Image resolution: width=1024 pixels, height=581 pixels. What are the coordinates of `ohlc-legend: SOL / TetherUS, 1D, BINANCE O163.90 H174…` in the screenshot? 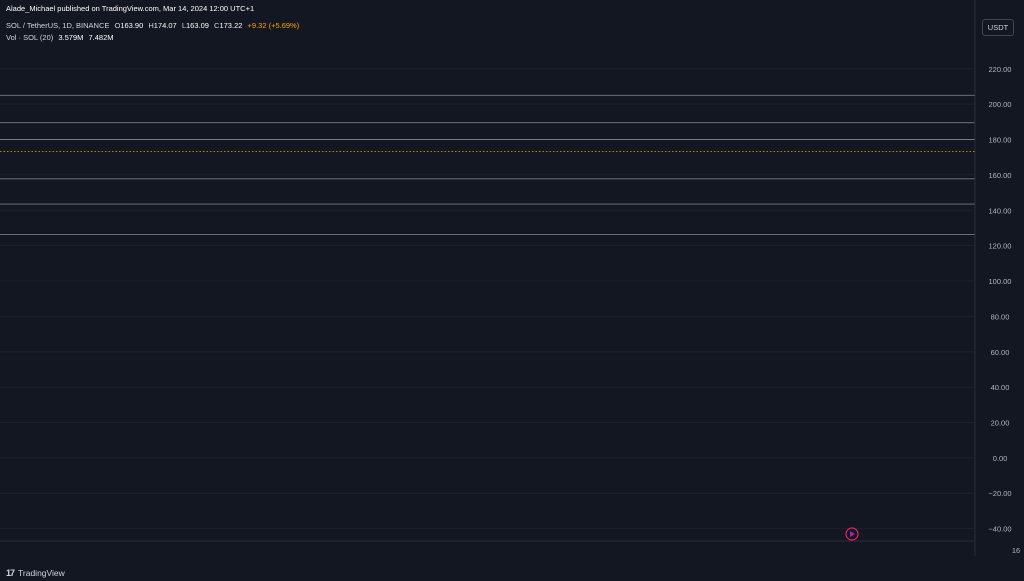 It's located at (154, 25).